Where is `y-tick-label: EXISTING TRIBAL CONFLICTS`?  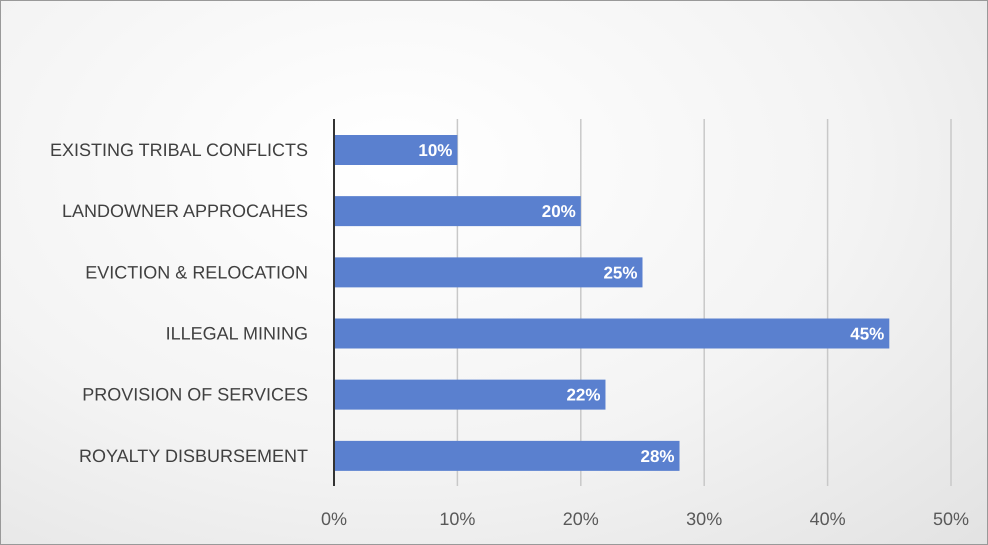 y-tick-label: EXISTING TRIBAL CONFLICTS is located at coordinates (179, 150).